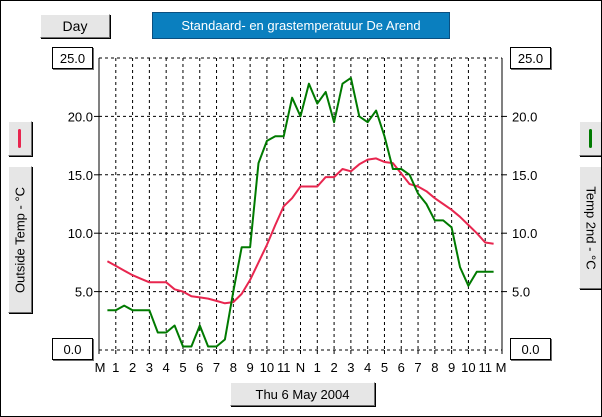 The height and width of the screenshot is (417, 602). Describe the element at coordinates (302, 394) in the screenshot. I see `date-button: Thu 6 May 2004` at that location.